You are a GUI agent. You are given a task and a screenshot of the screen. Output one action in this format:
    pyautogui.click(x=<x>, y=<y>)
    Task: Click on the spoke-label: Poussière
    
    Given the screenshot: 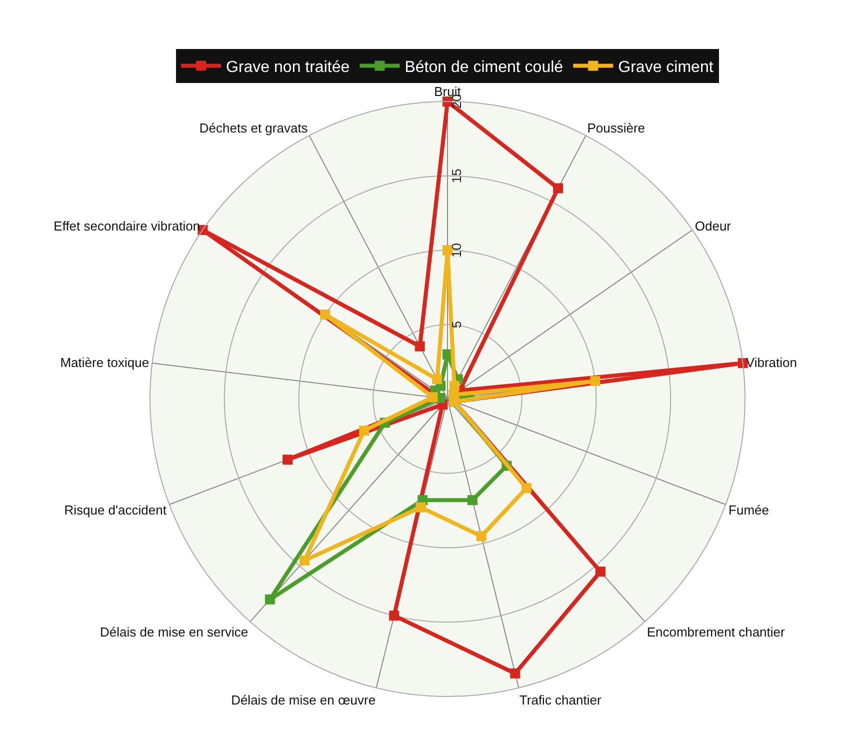 What is the action you would take?
    pyautogui.click(x=616, y=128)
    